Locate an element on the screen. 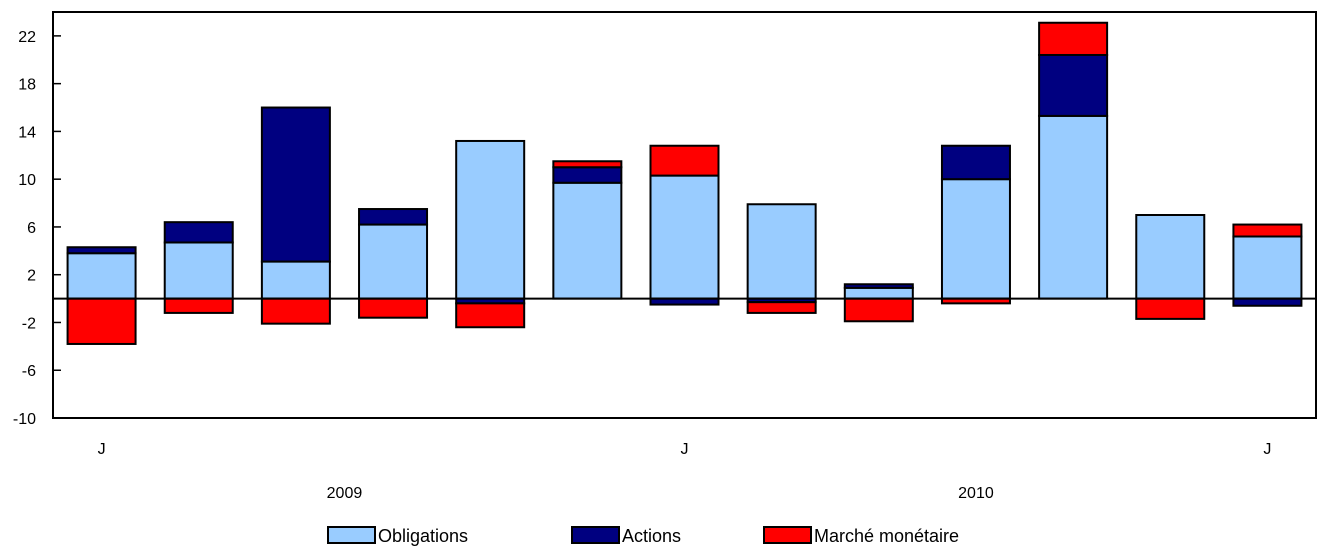  year-labels: 2009 2010 is located at coordinates (660, 493).